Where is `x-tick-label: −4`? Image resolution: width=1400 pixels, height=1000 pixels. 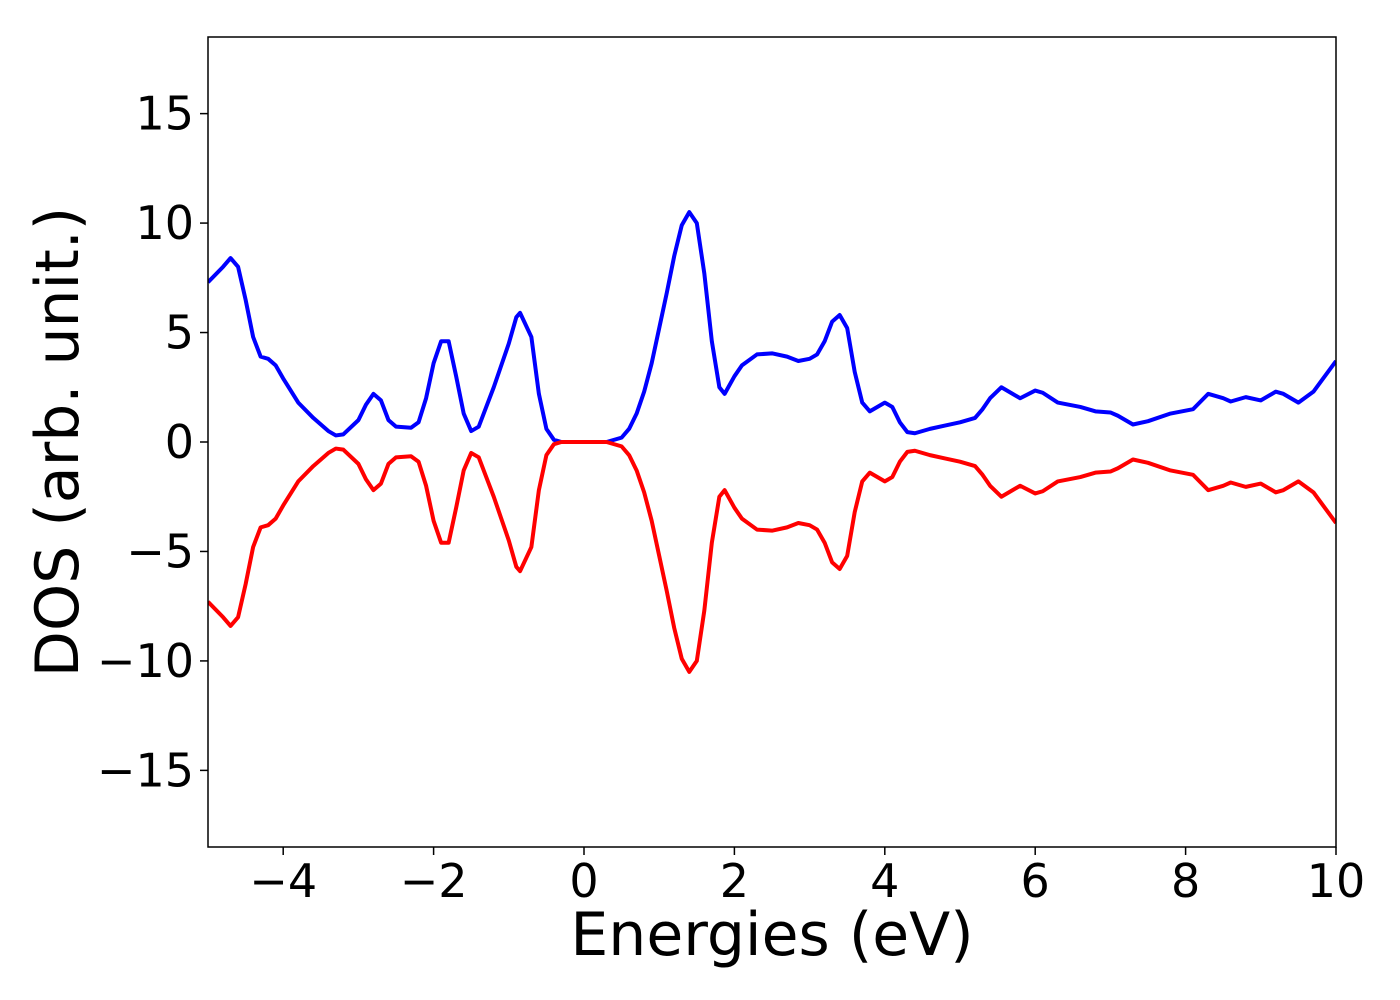 x-tick-label: −4 is located at coordinates (283, 881).